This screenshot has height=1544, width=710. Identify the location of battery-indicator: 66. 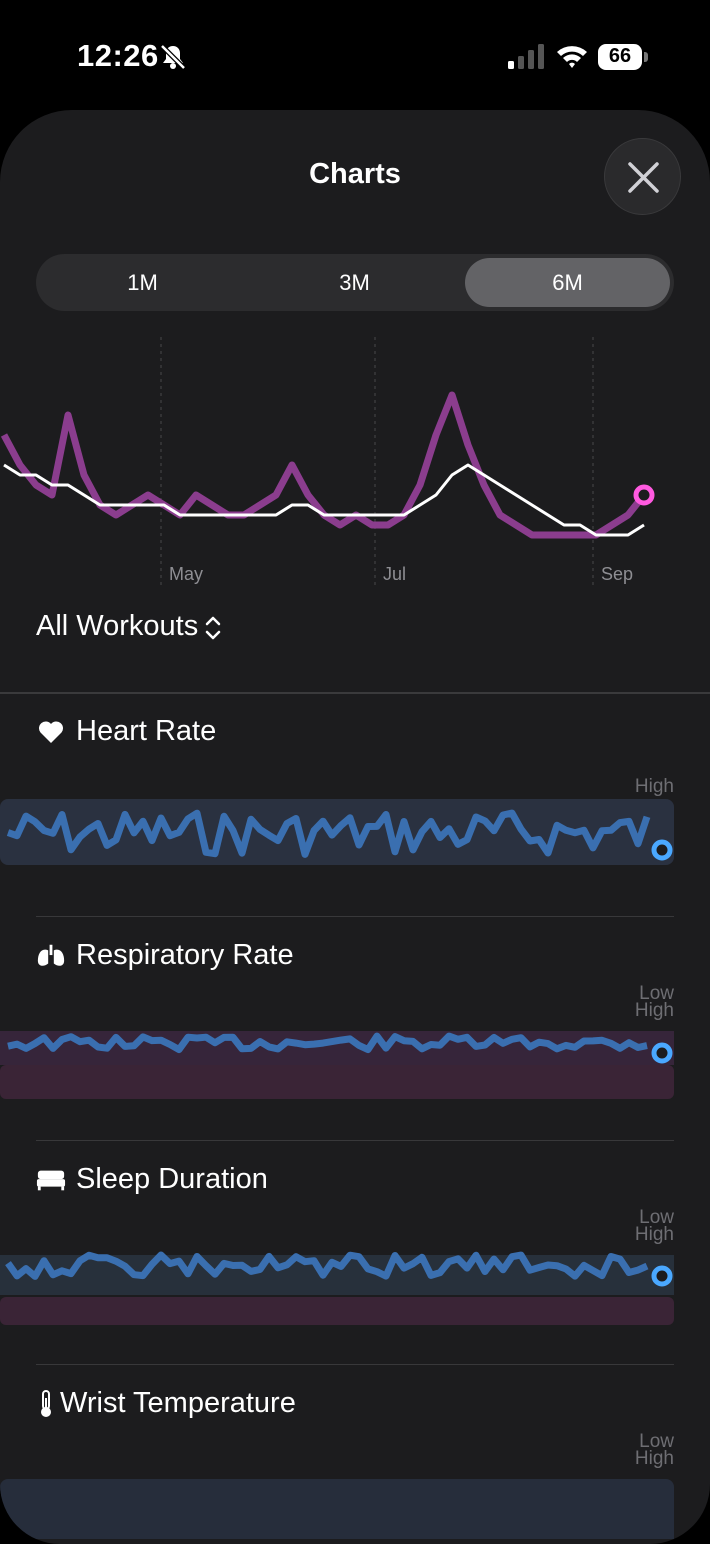
(623, 57).